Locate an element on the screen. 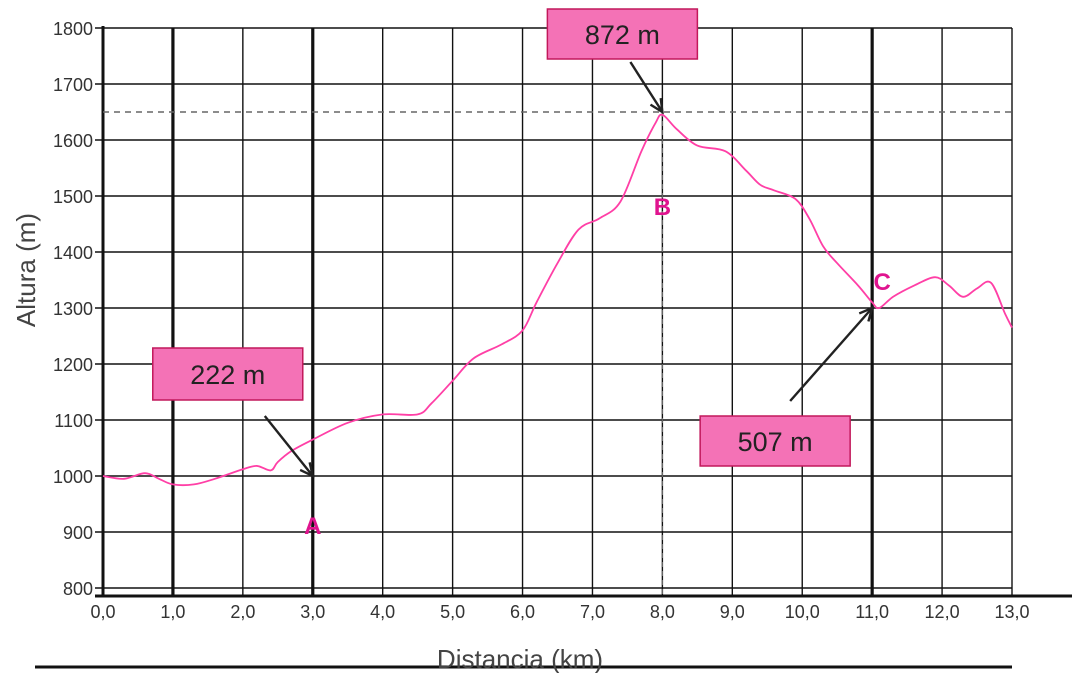 The height and width of the screenshot is (678, 1079). y-tick-label: 1400 is located at coordinates (73, 253).